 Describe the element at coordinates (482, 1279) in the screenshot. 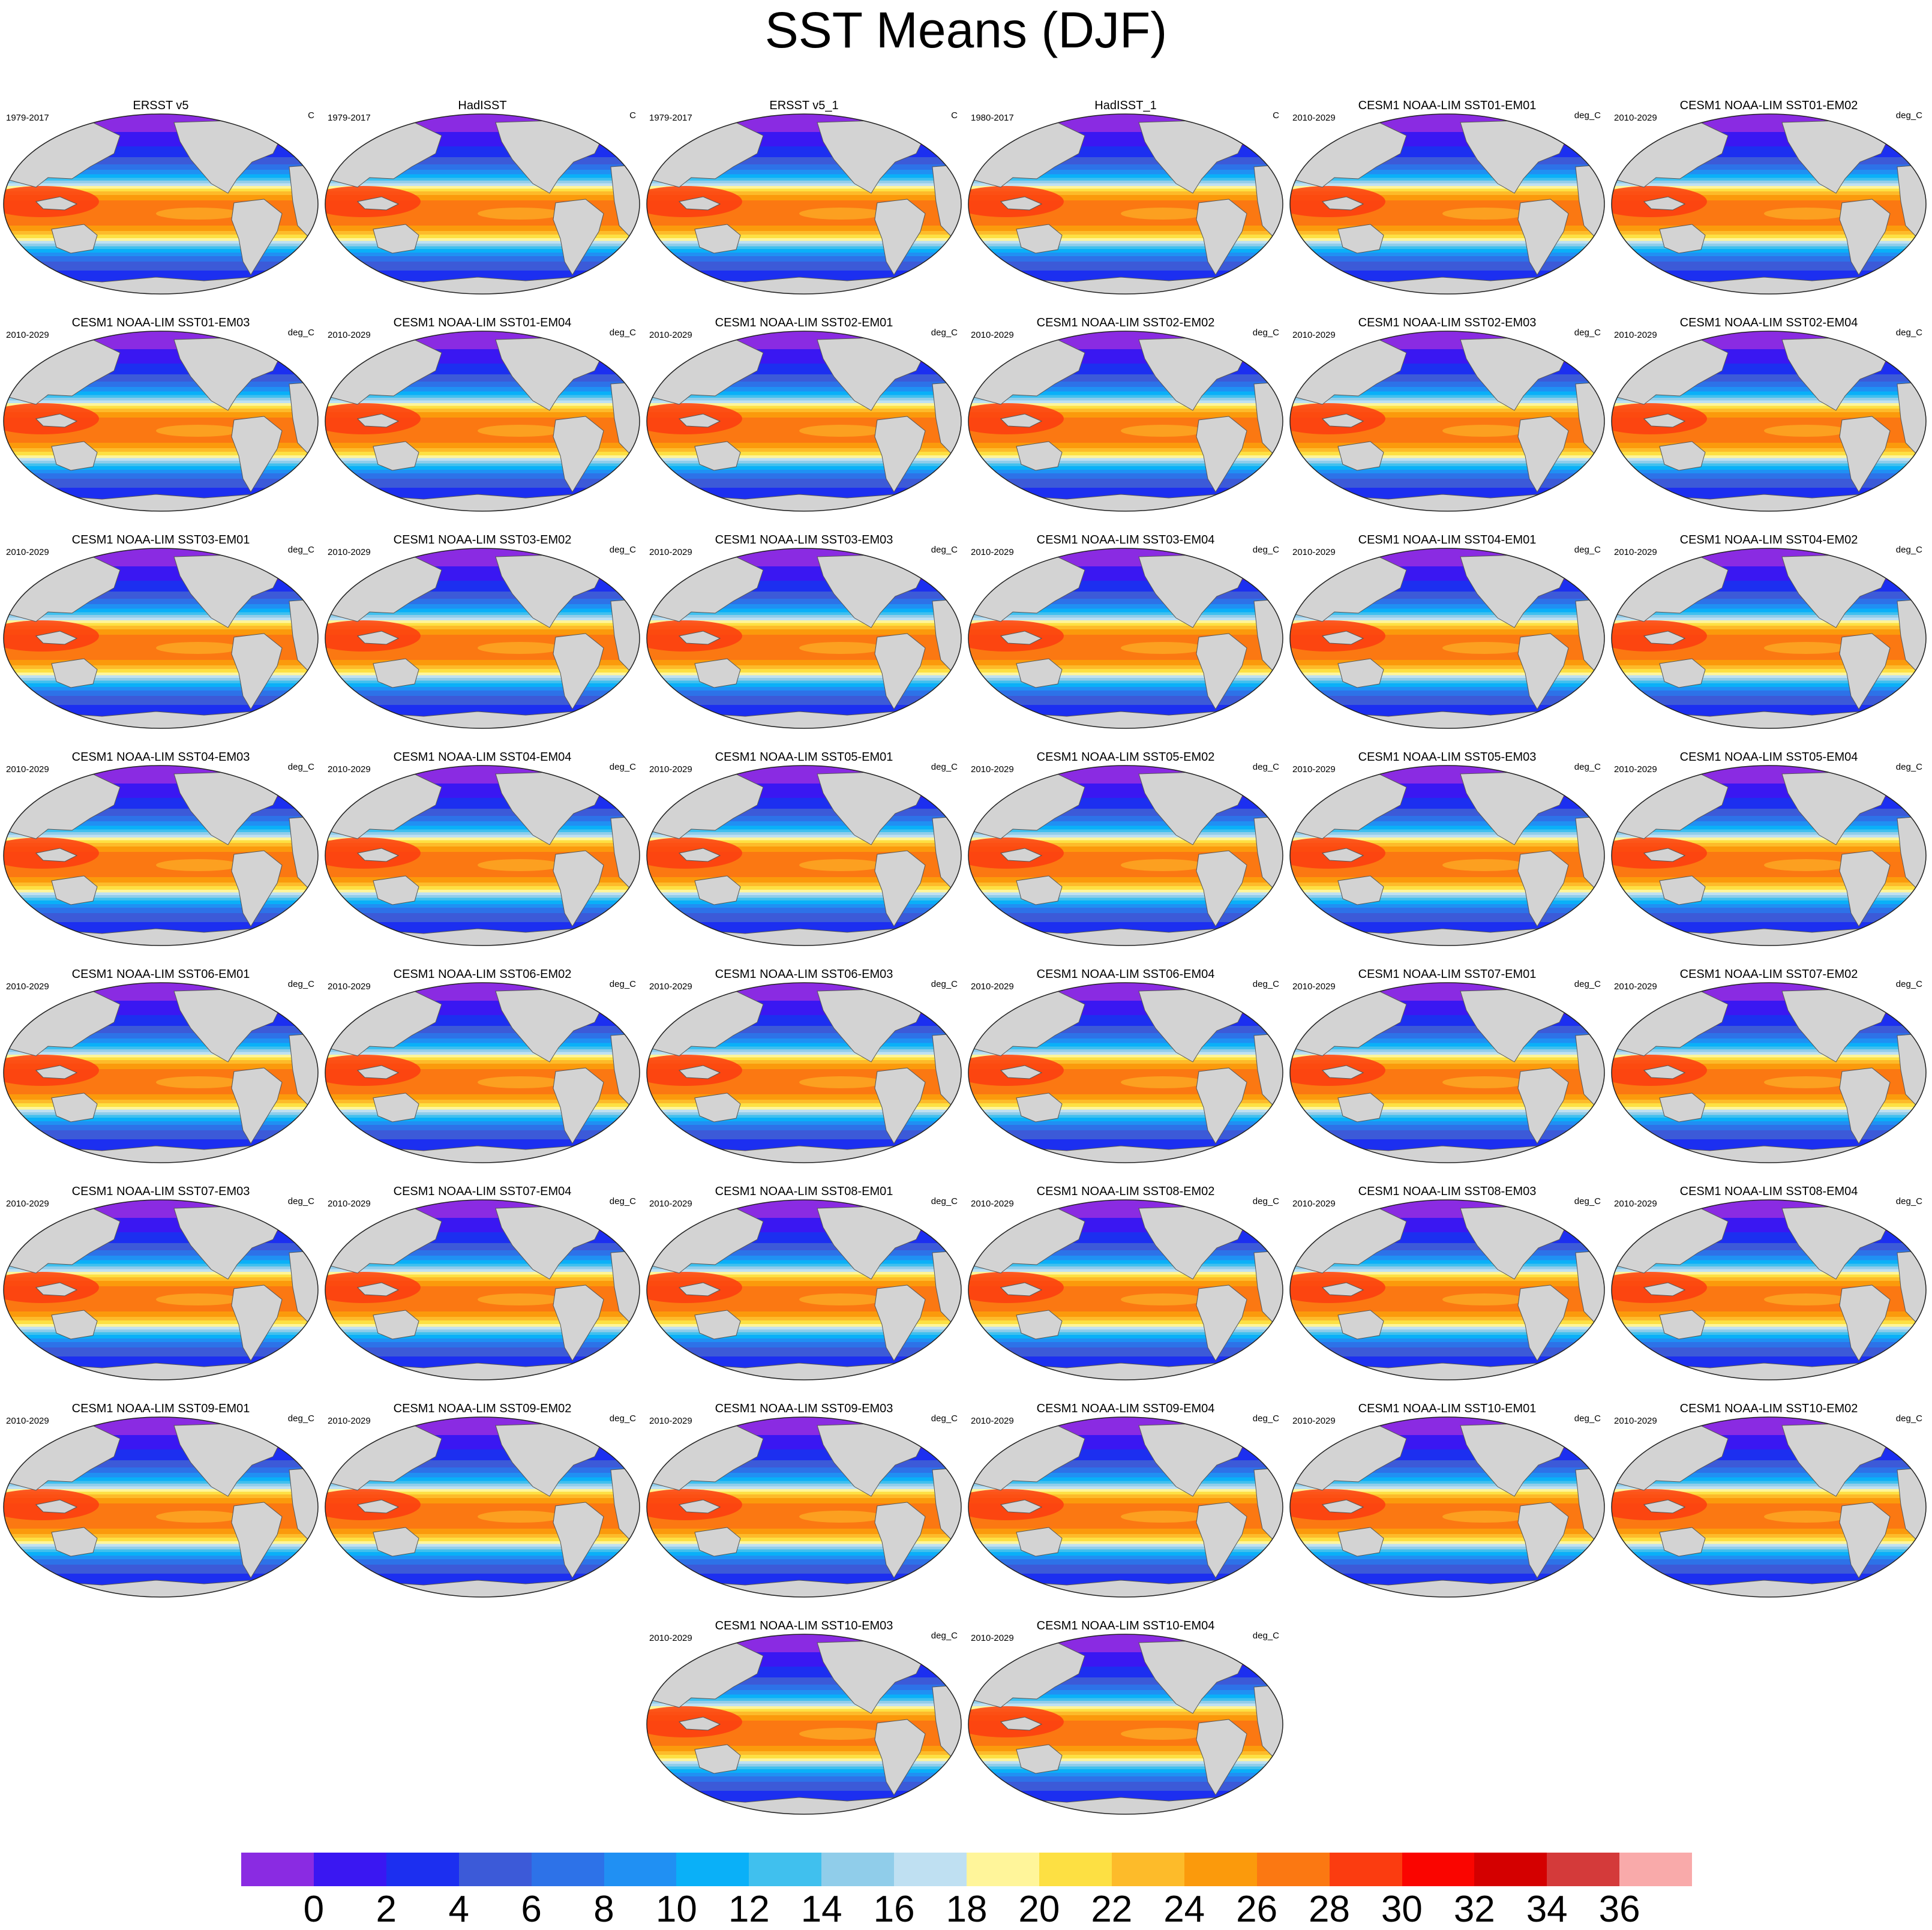

I see `map-panel: CESM1 NOAA-LIM SST07-EM04 2010-2029 deg_C` at that location.